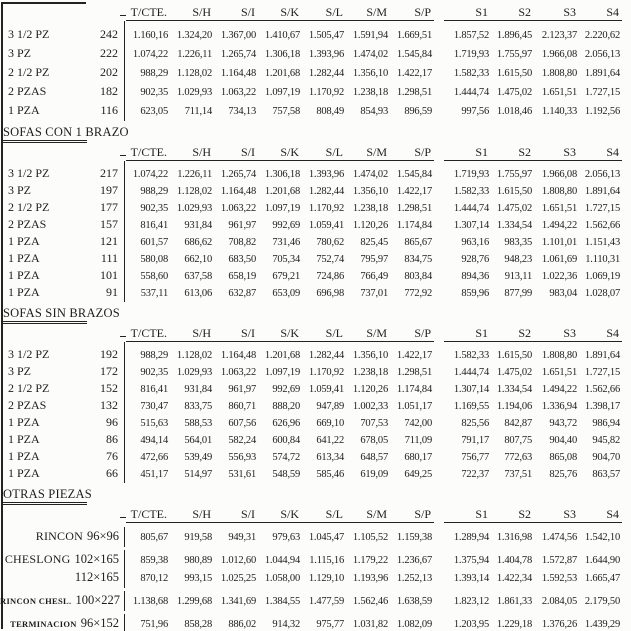  Describe the element at coordinates (238, 92) in the screenshot. I see `price-cell: 1.063,22` at that location.